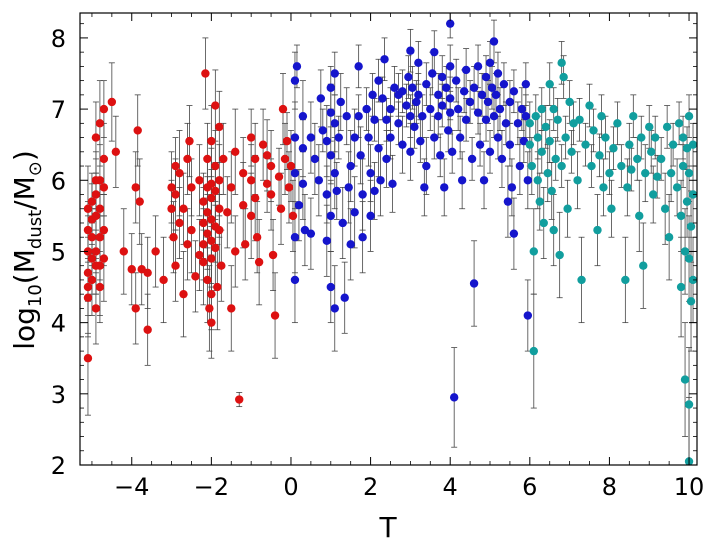 This screenshot has width=722, height=542. What do you see at coordinates (58, 110) in the screenshot?
I see `y-tick-label: 7` at bounding box center [58, 110].